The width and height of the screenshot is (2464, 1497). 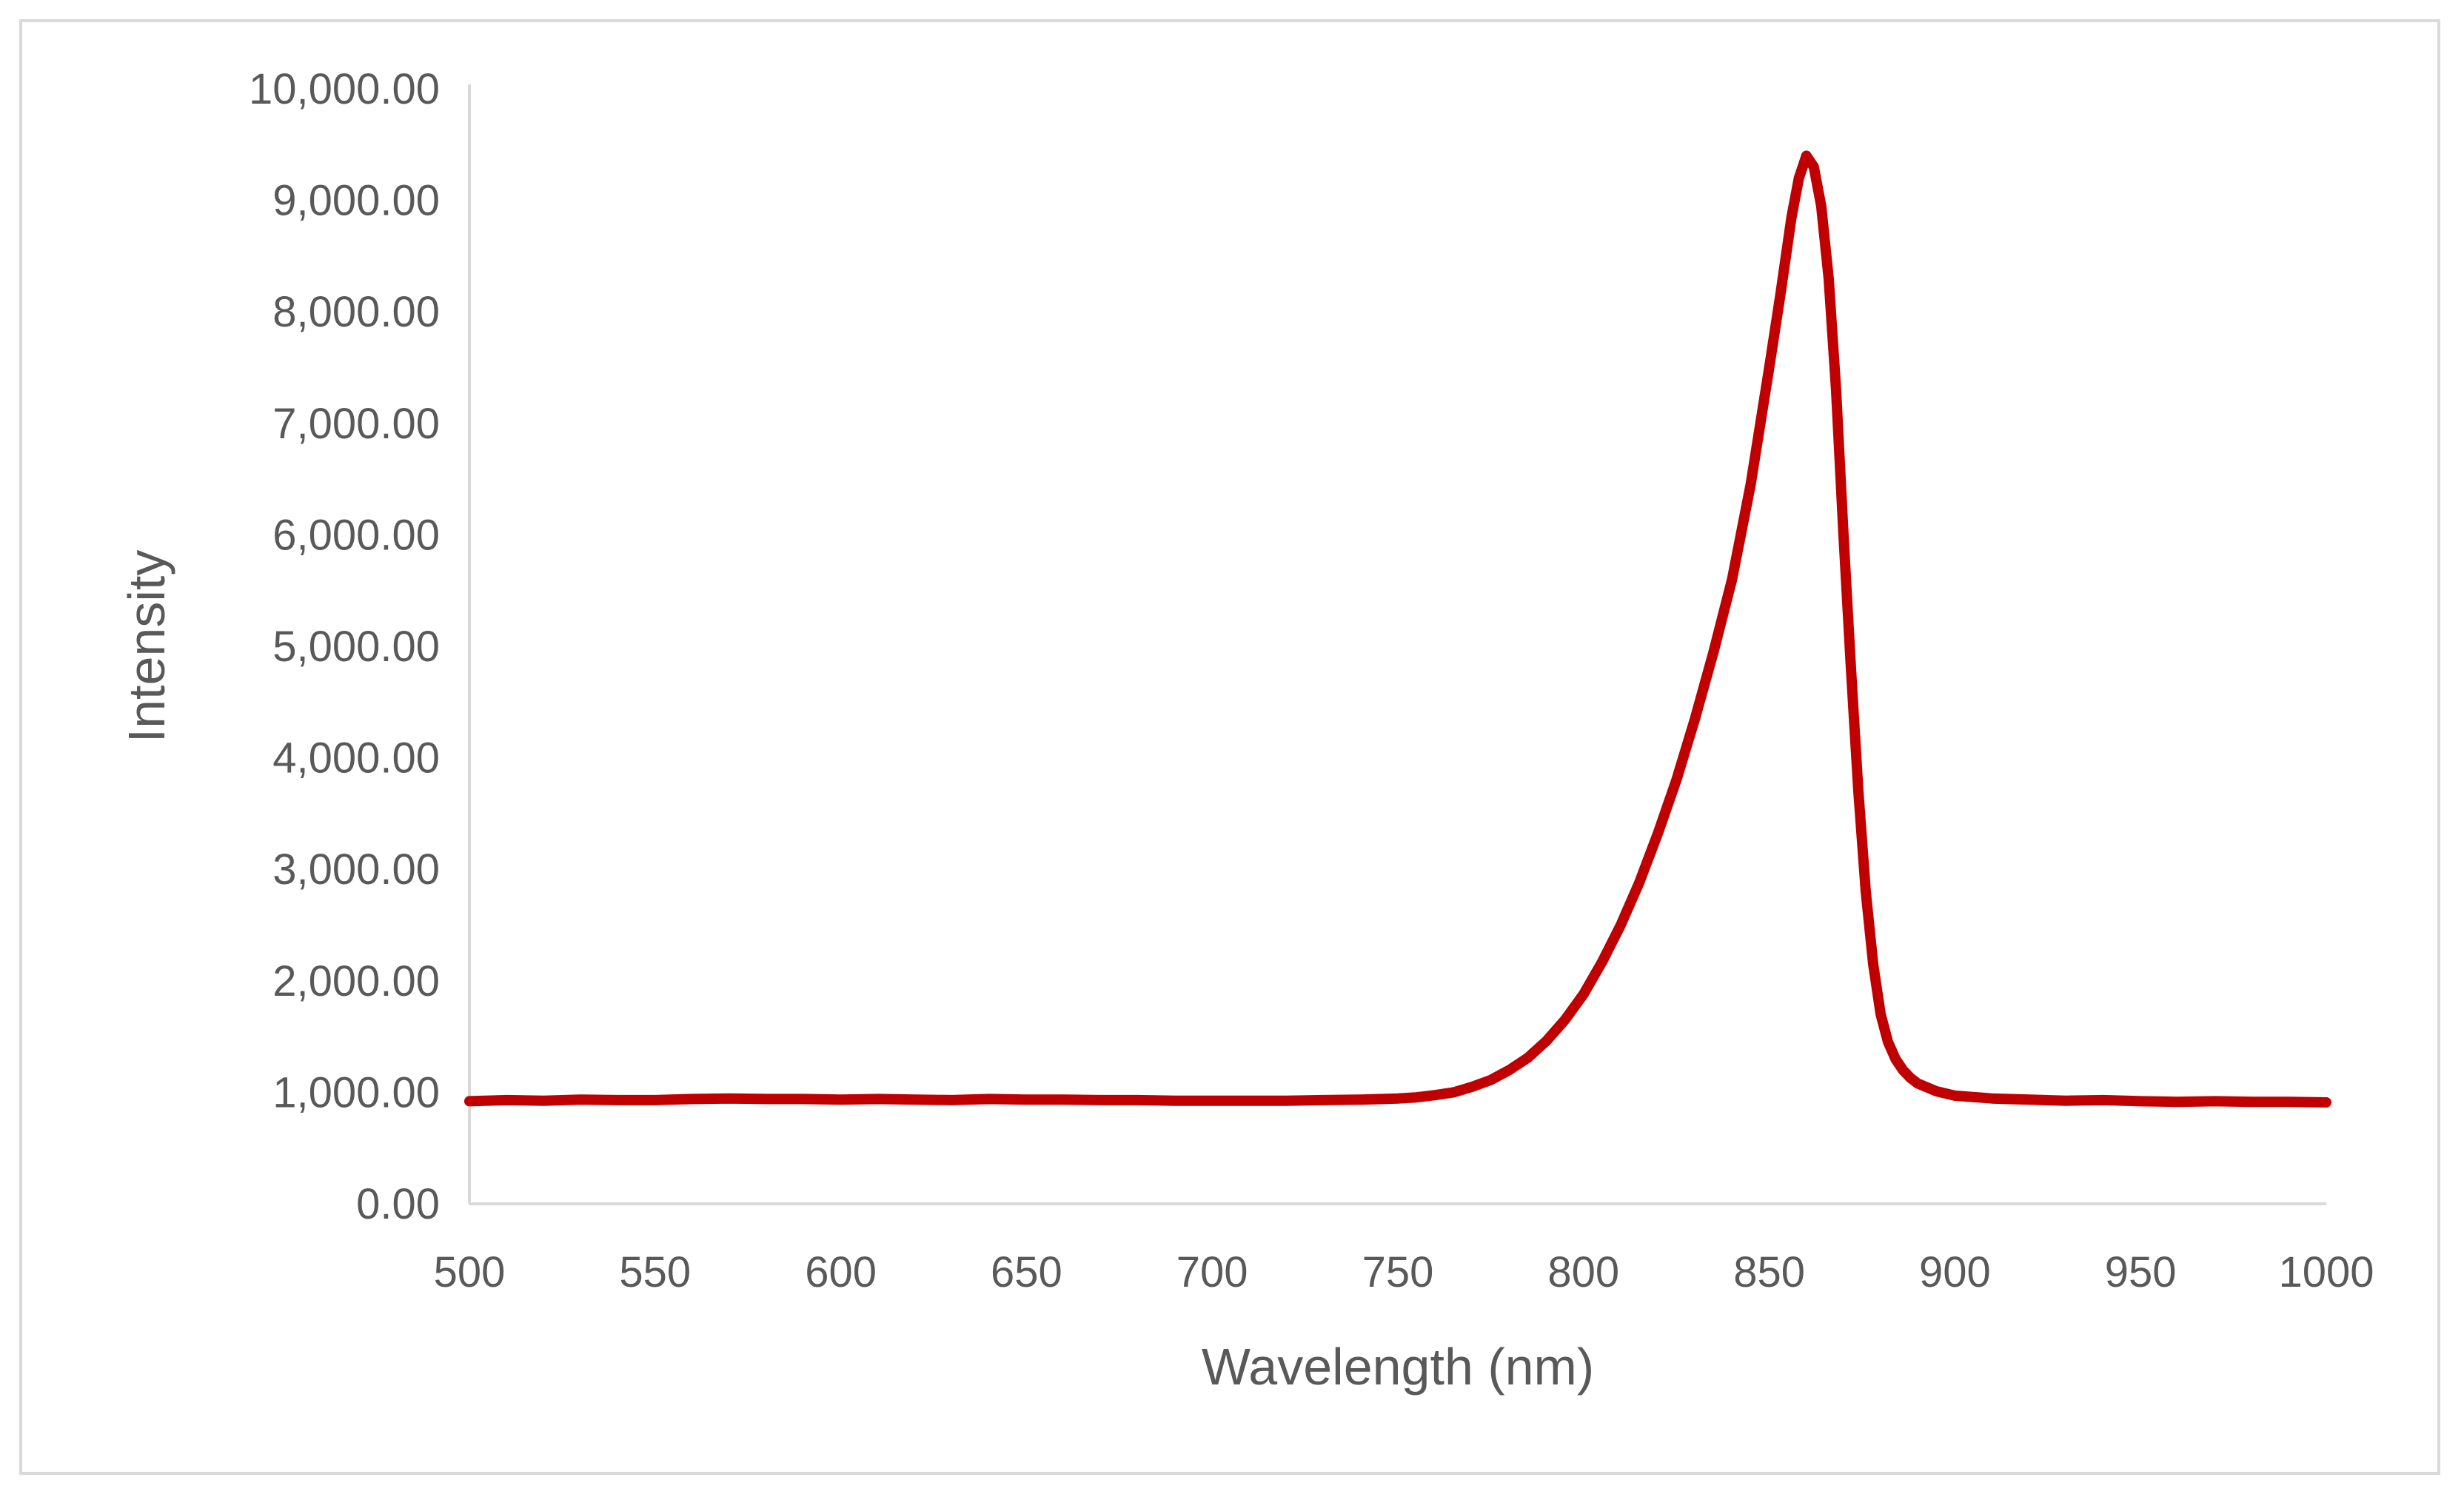 What do you see at coordinates (356, 312) in the screenshot?
I see `y-tick-label: 8,000.00` at bounding box center [356, 312].